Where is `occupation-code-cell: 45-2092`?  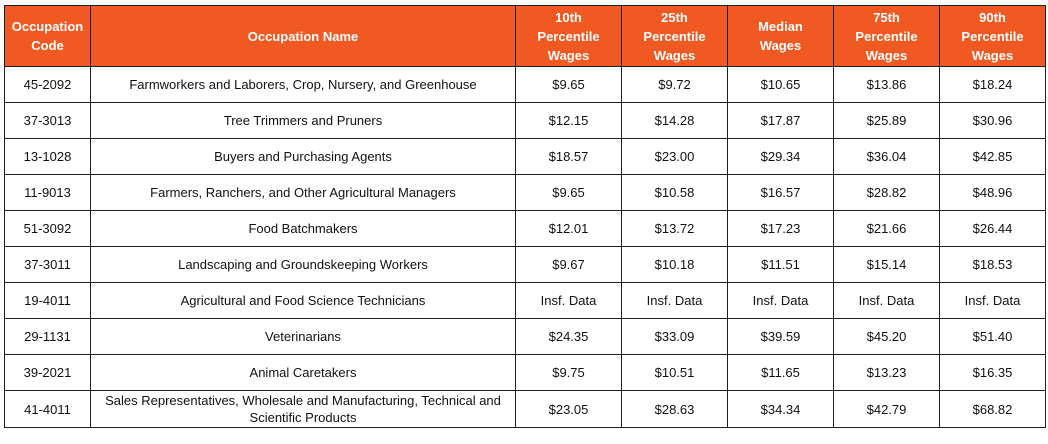
occupation-code-cell: 45-2092 is located at coordinates (47, 84).